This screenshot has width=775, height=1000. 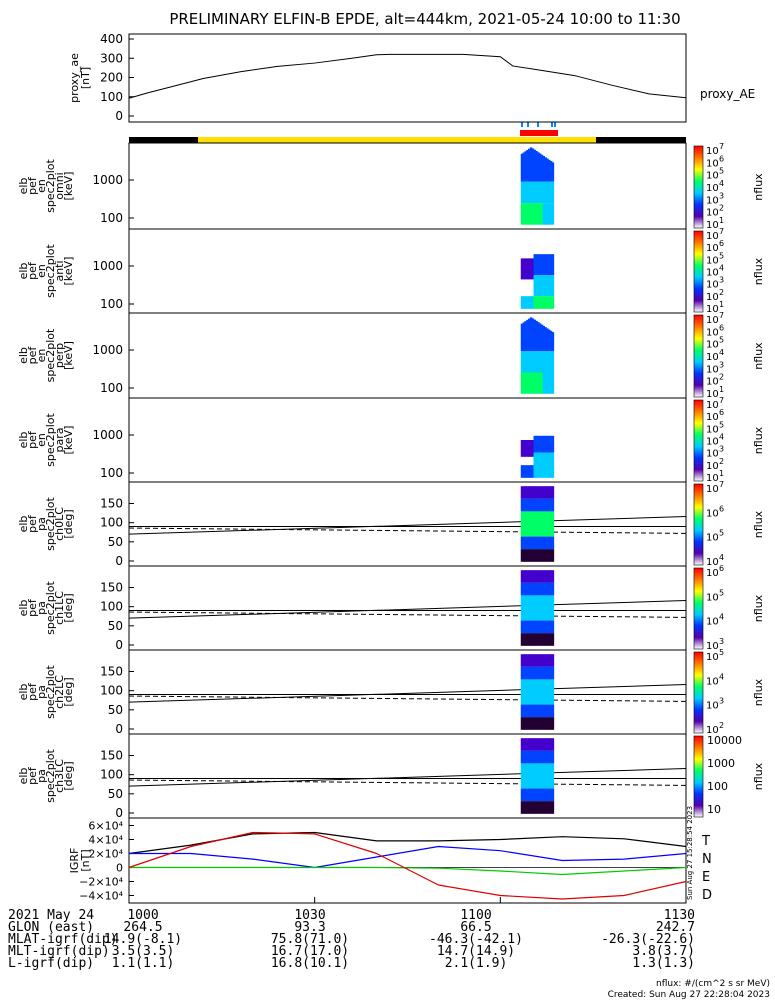 What do you see at coordinates (59, 951) in the screenshot?
I see `footer-cell: MLT-igrf(dip)` at bounding box center [59, 951].